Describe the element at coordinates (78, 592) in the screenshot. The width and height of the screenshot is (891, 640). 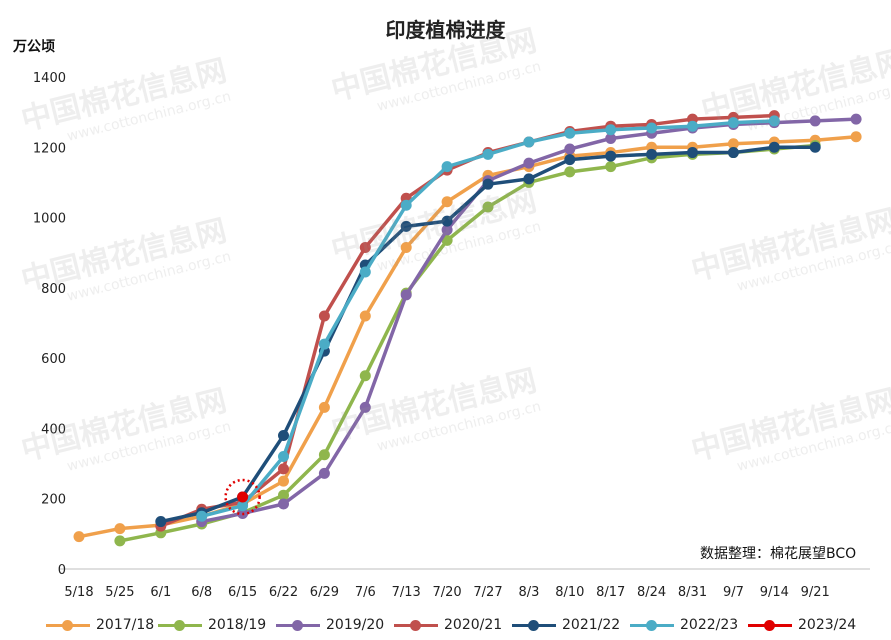
I see `x-tick-label: 5/18` at that location.